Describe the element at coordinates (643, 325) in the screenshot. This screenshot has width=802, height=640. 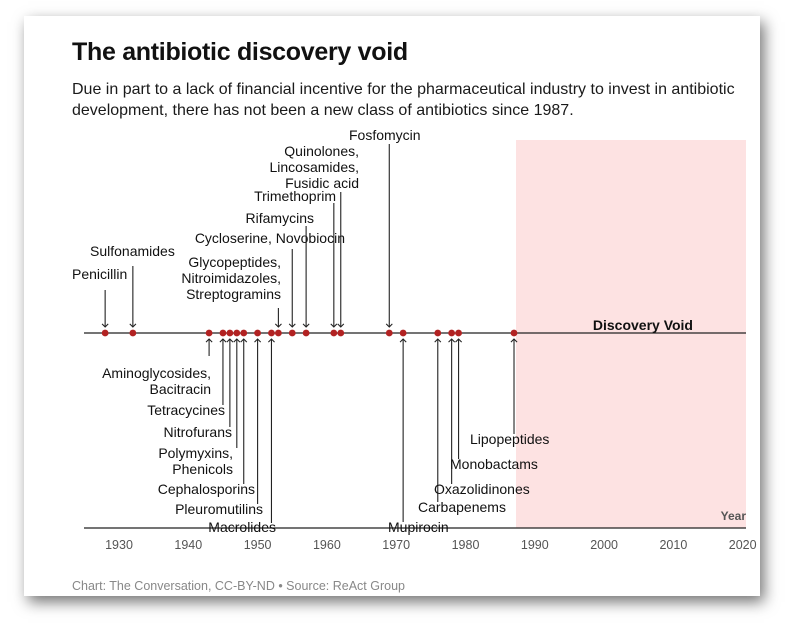
I see `discovery-void-label: Discovery Void` at that location.